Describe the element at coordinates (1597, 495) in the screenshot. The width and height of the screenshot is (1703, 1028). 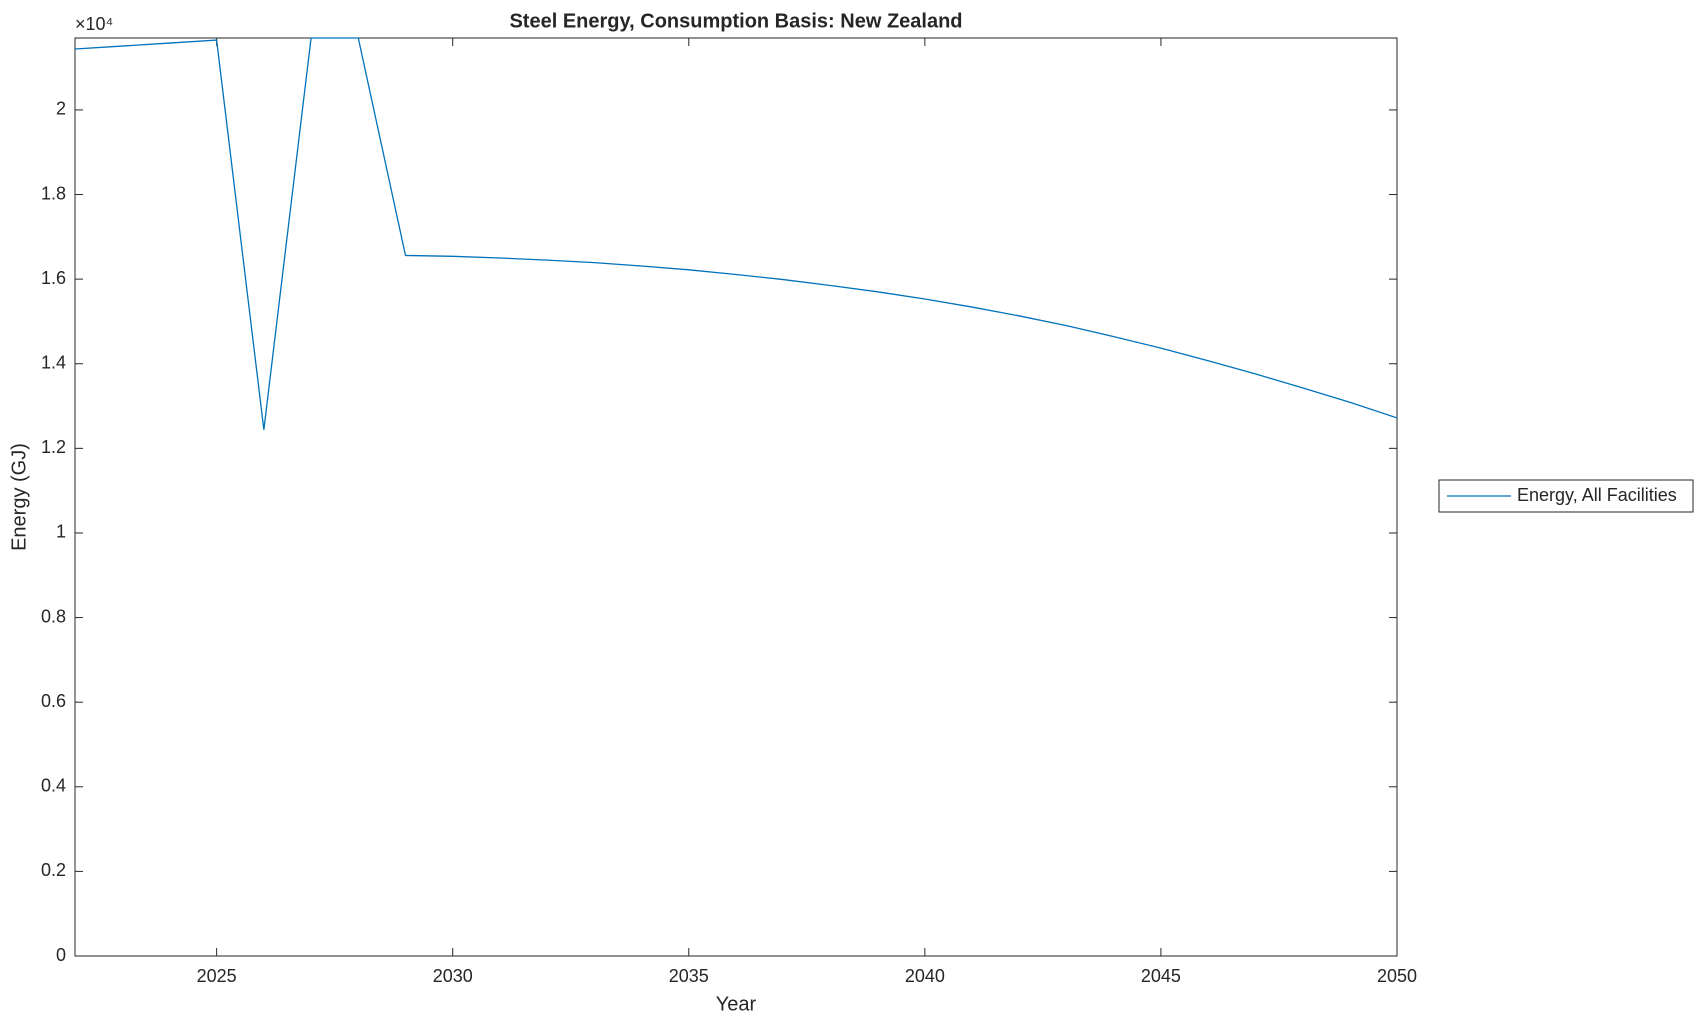
I see `legend-label: Energy, All Facilities` at that location.